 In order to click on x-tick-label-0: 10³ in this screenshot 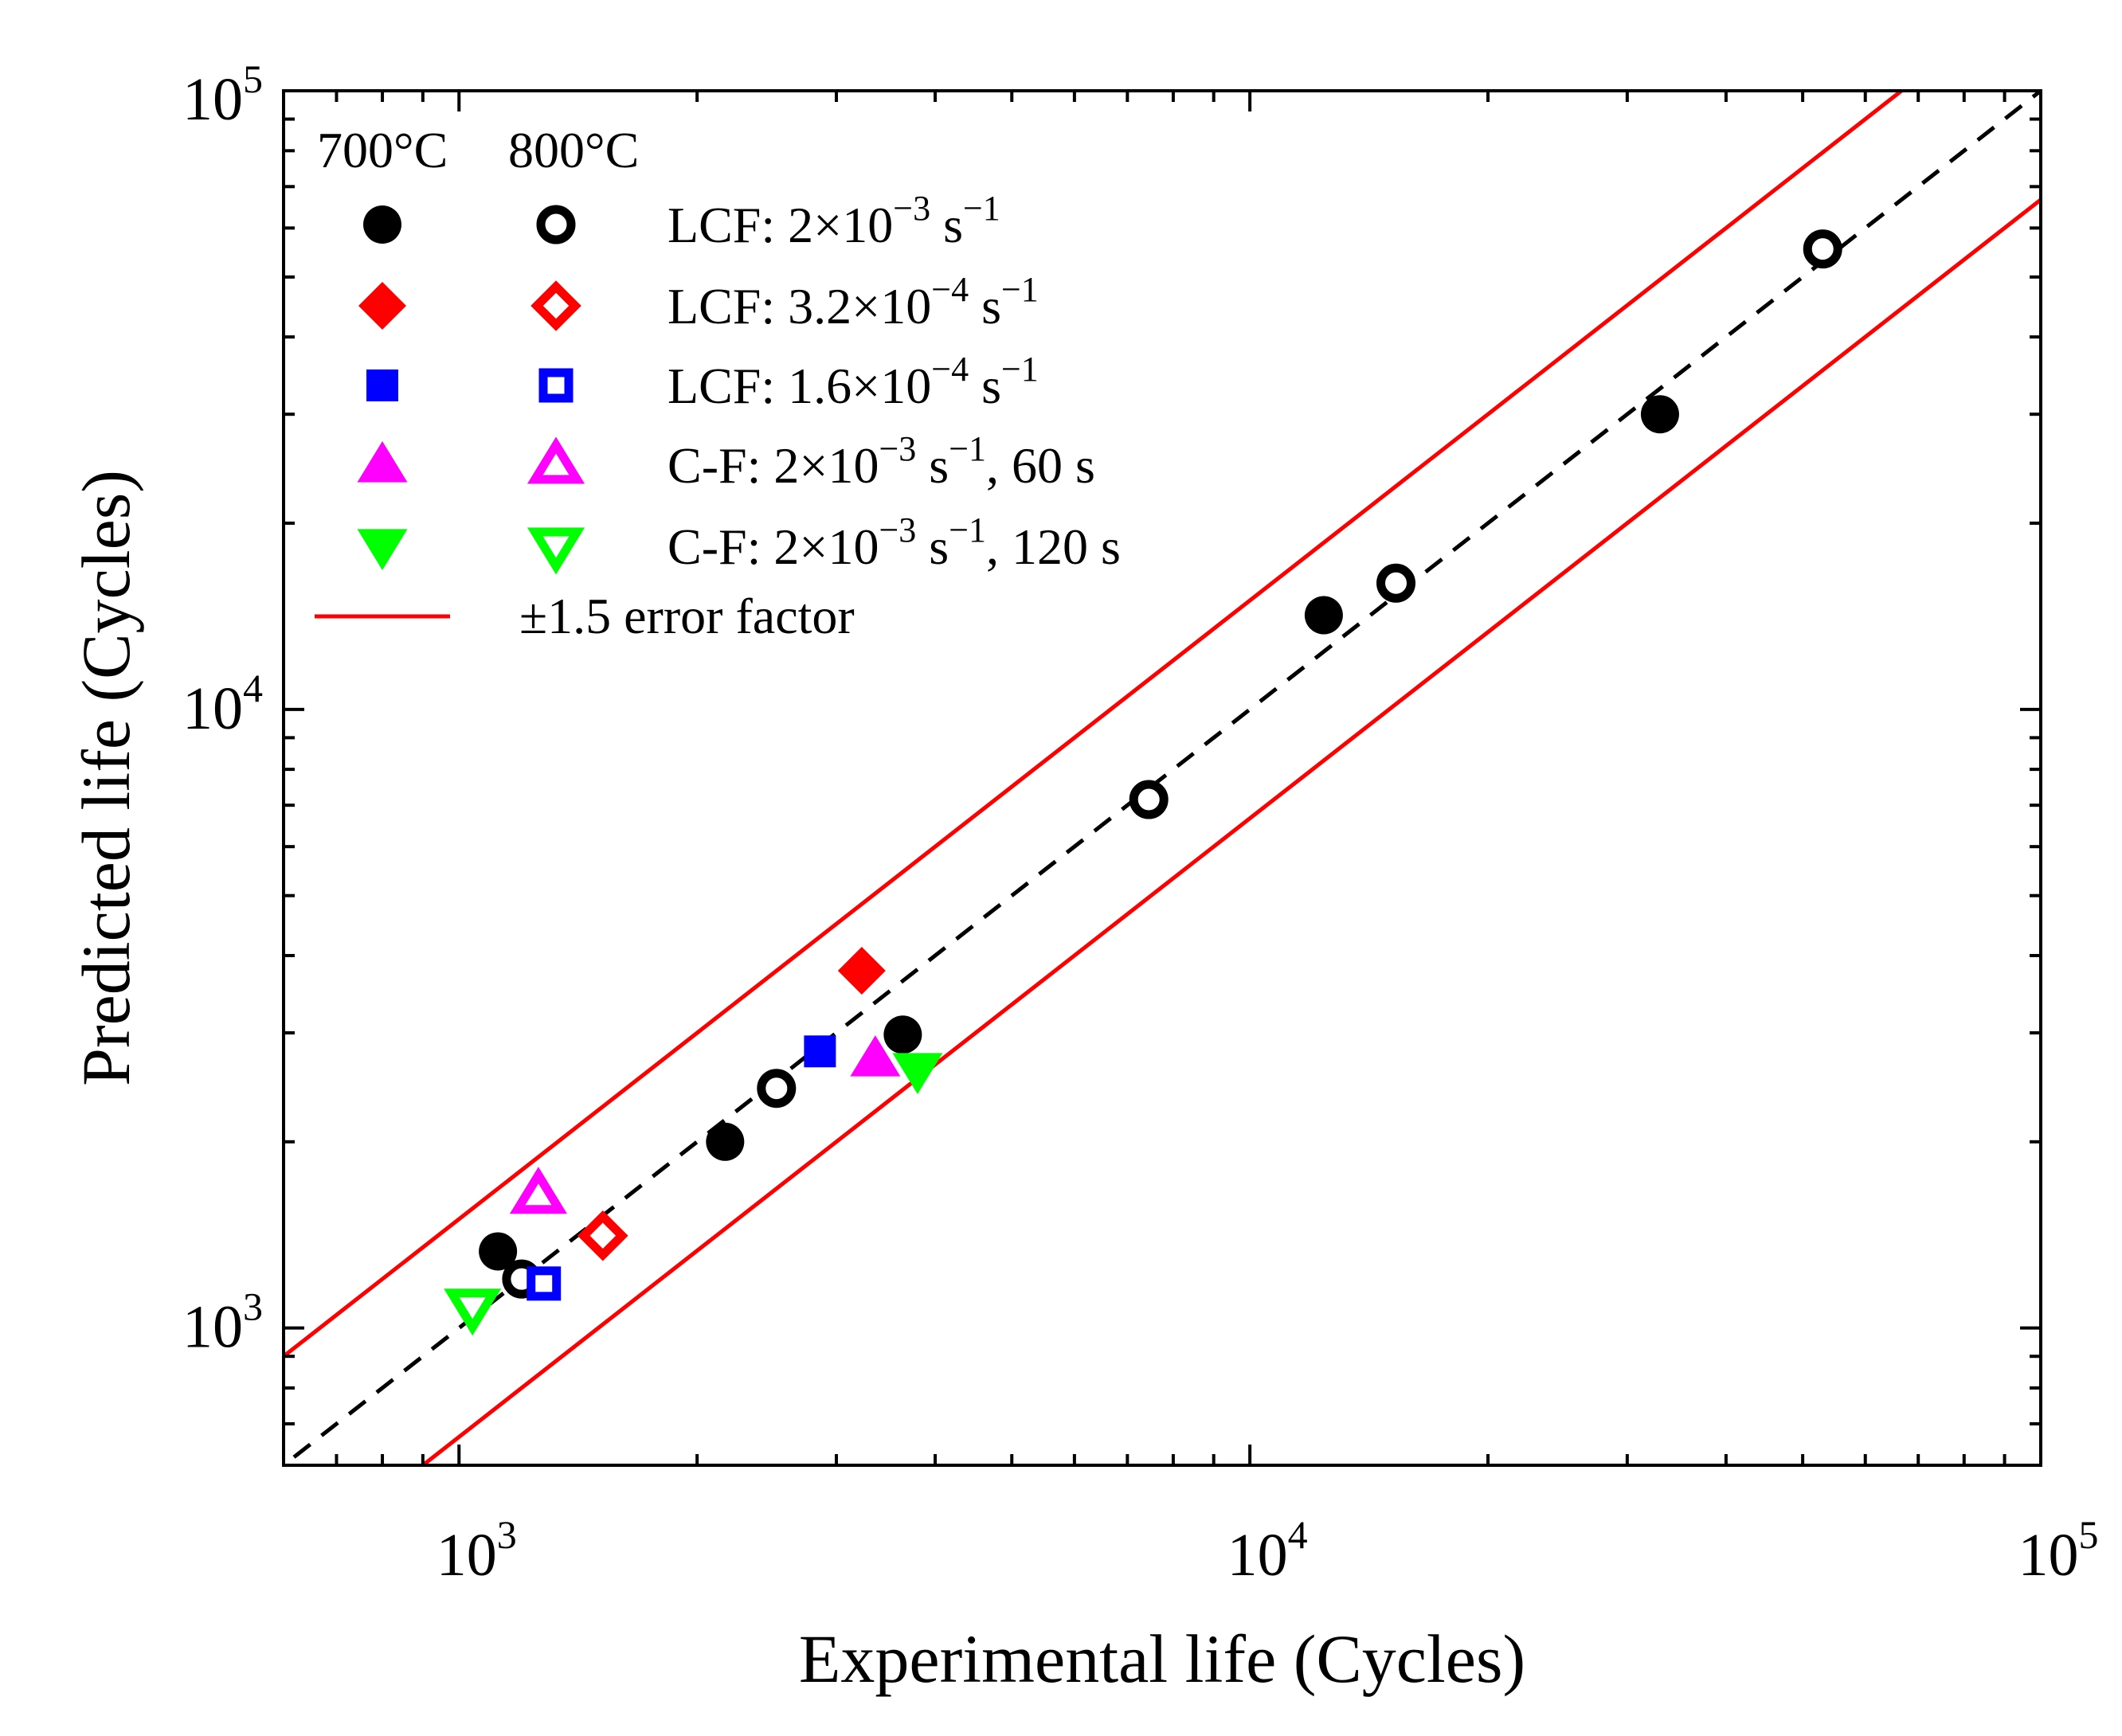, I will do `click(477, 1551)`.